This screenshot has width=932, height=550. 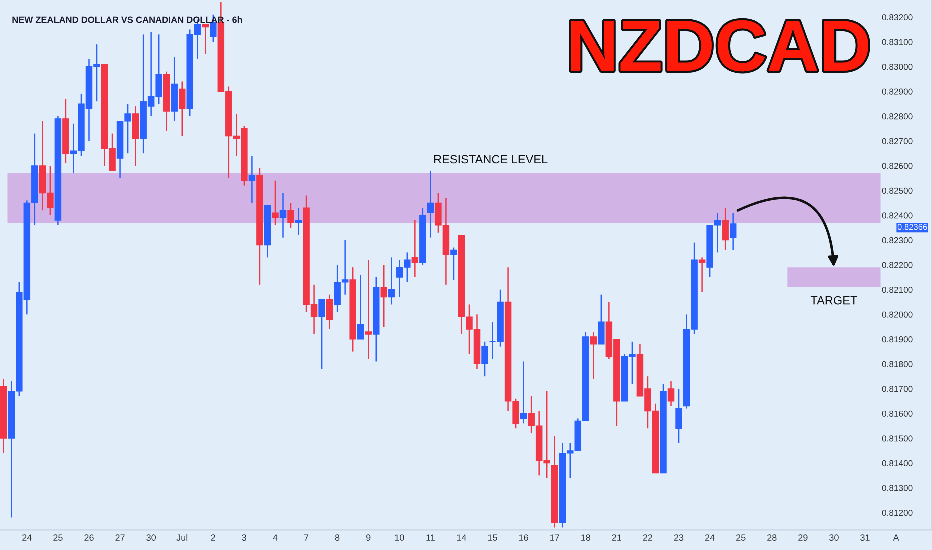 What do you see at coordinates (897, 413) in the screenshot?
I see `y-tick-label: 0.81600` at bounding box center [897, 413].